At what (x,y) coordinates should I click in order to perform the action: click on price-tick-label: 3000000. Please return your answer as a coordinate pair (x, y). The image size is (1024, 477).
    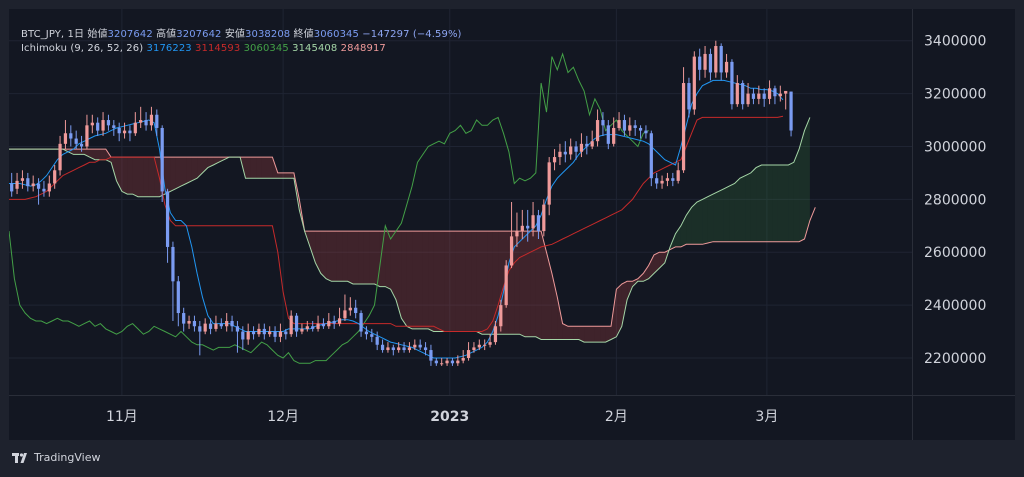
    Looking at the image, I should click on (955, 147).